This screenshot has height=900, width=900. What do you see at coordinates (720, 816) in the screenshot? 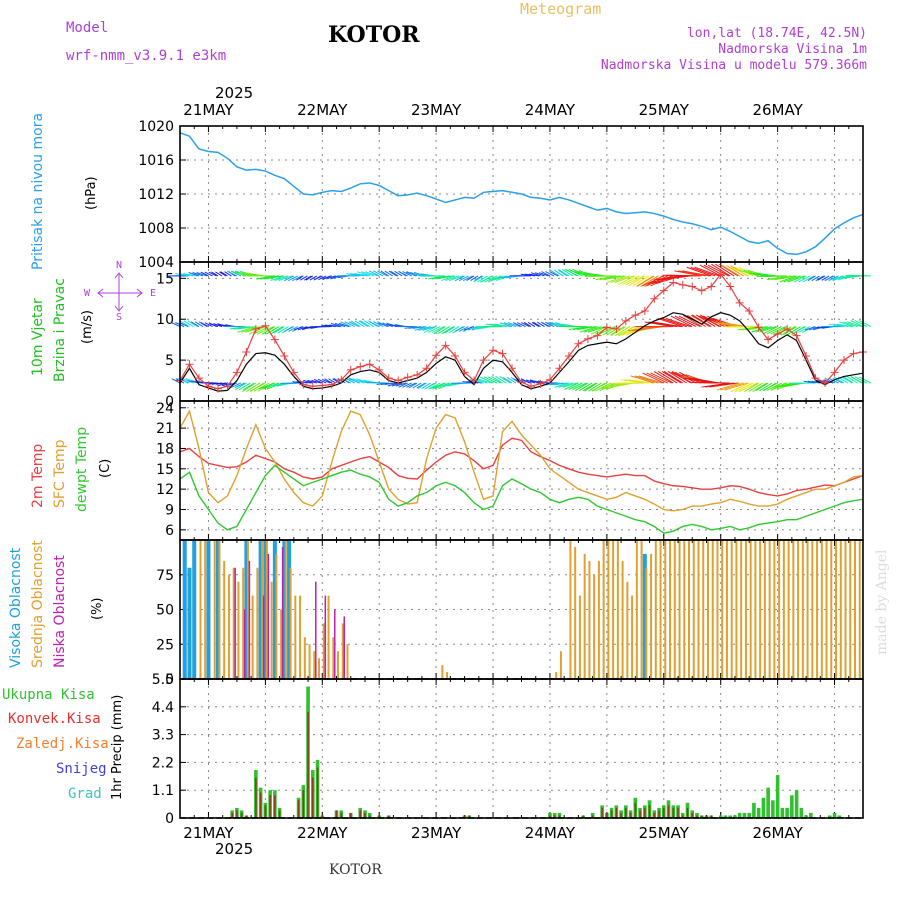
I see `precip-total-bar` at bounding box center [720, 816].